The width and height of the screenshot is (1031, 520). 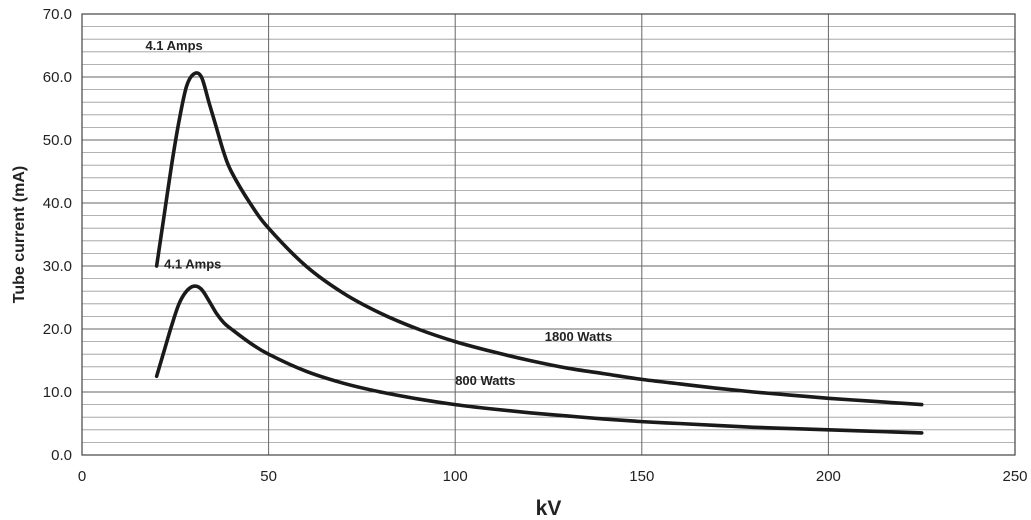 What do you see at coordinates (82, 476) in the screenshot?
I see `x-tick-label: 0` at bounding box center [82, 476].